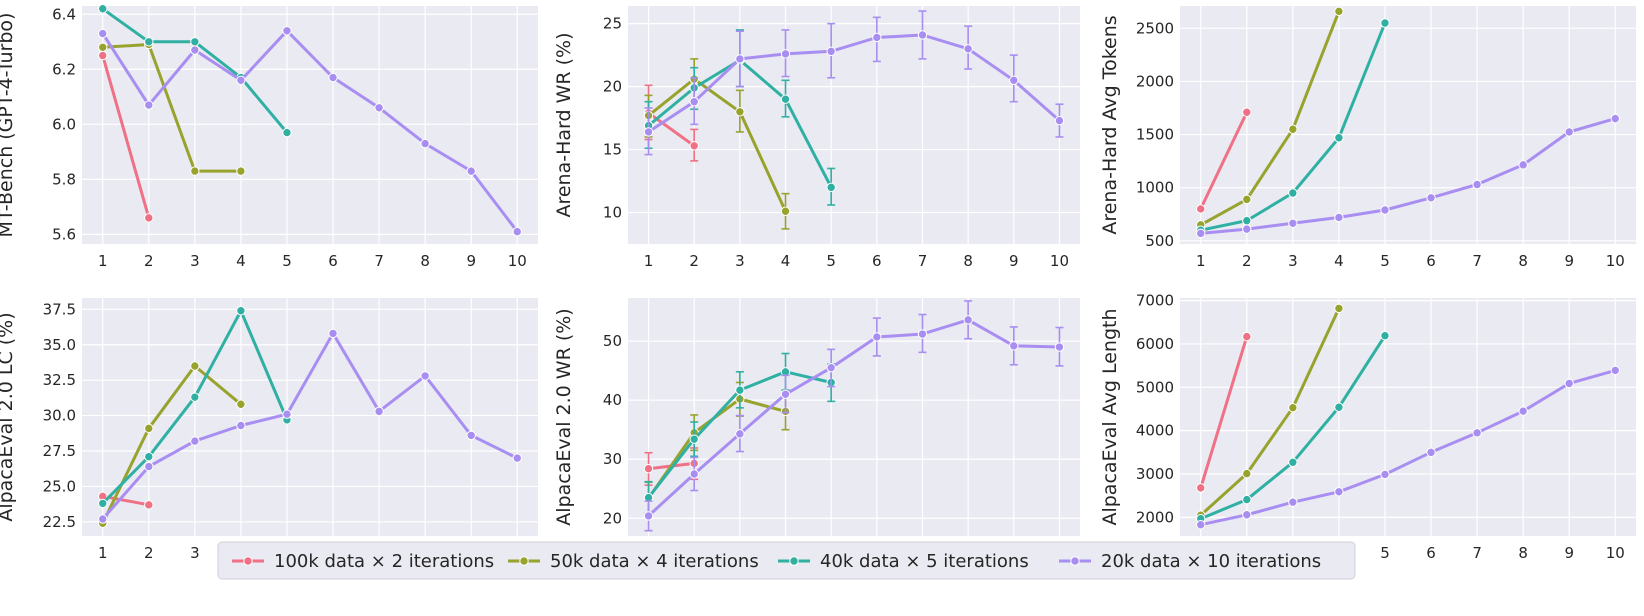 The height and width of the screenshot is (616, 1644). What do you see at coordinates (64, 69) in the screenshot?
I see `y-tick-label: 6.2` at bounding box center [64, 69].